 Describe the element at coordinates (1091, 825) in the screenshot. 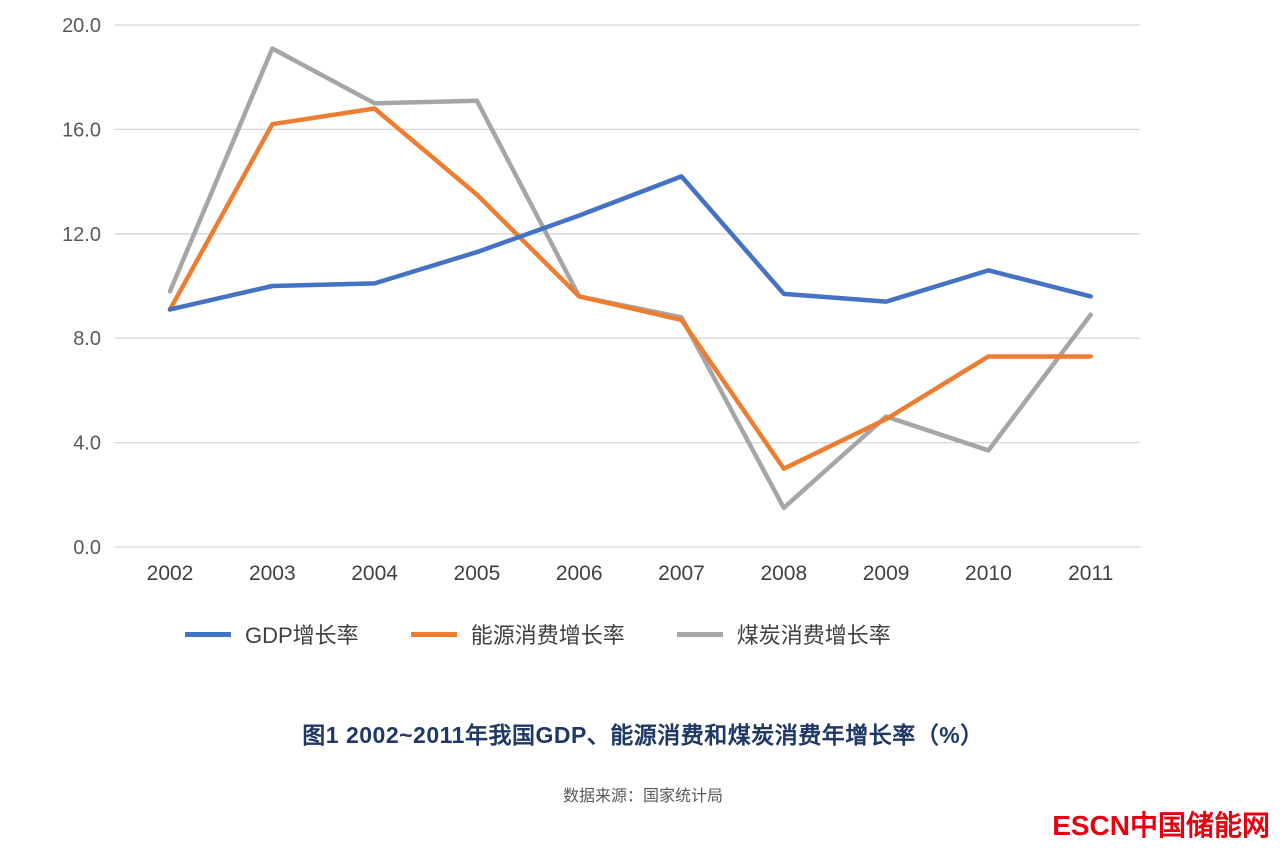

I see `escn-logo-text: ESCN` at that location.